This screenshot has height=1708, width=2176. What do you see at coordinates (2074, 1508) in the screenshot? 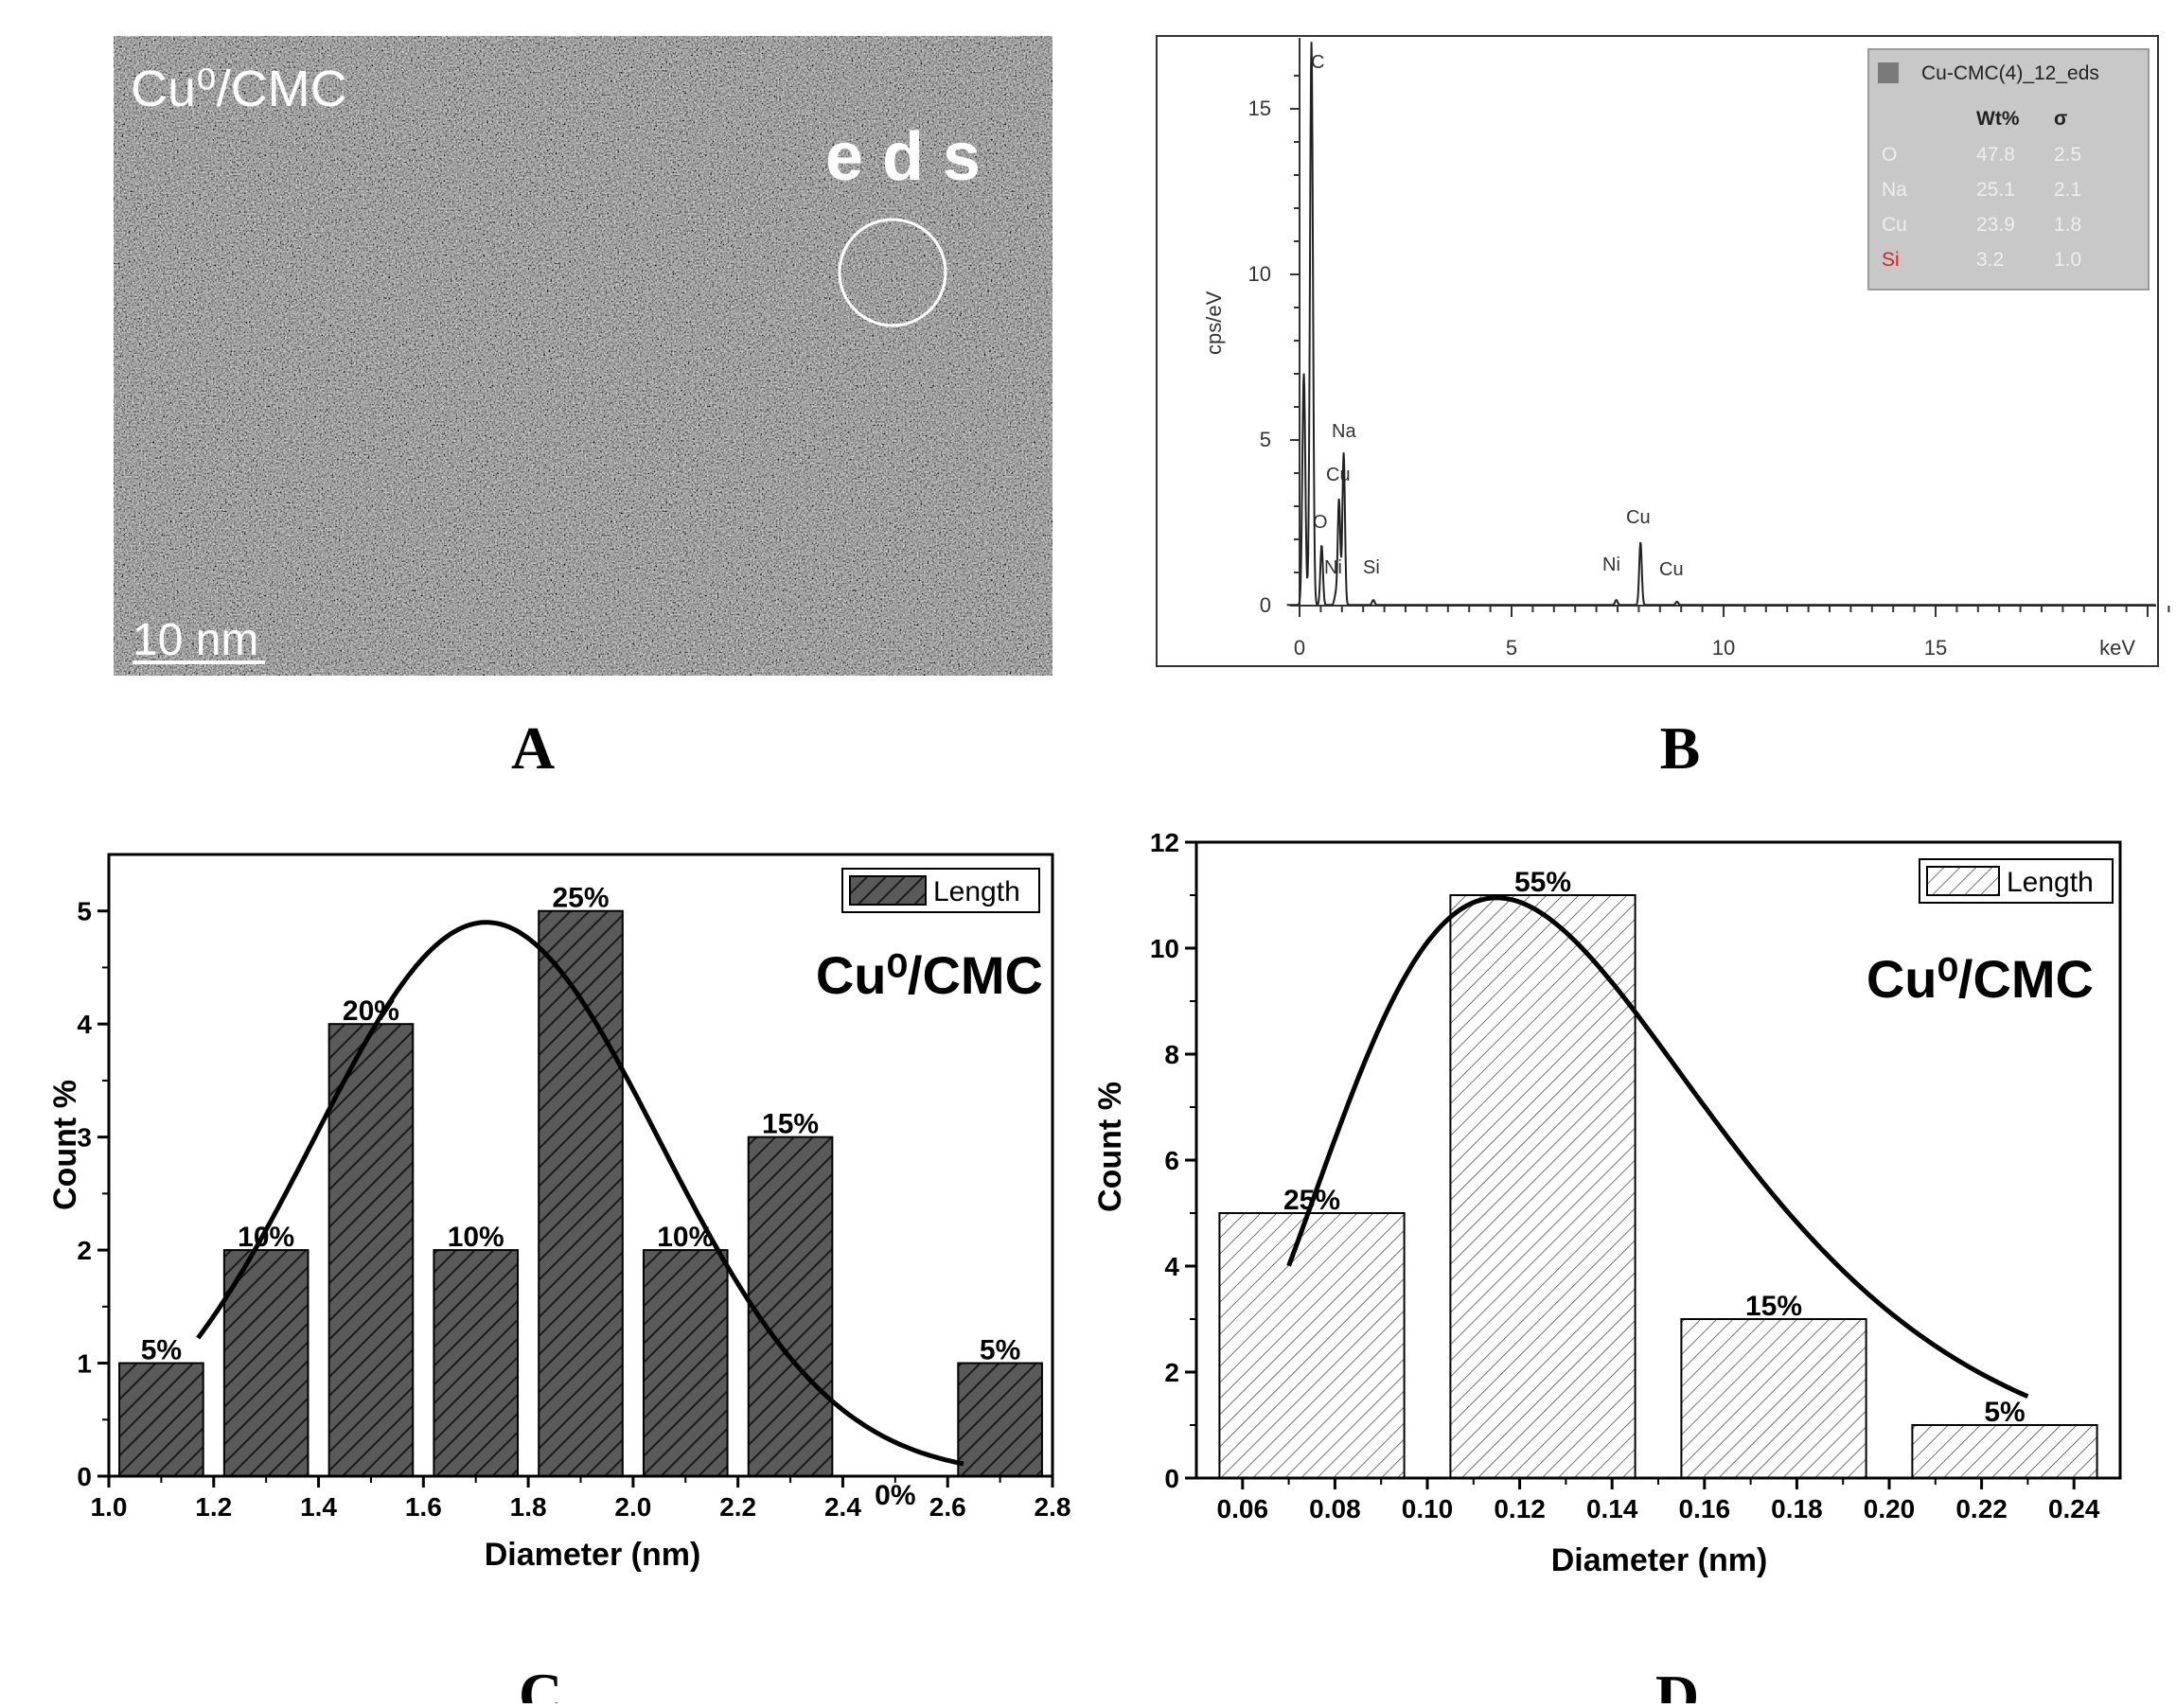
I see `hist-d-x-tick: 0.24` at bounding box center [2074, 1508].